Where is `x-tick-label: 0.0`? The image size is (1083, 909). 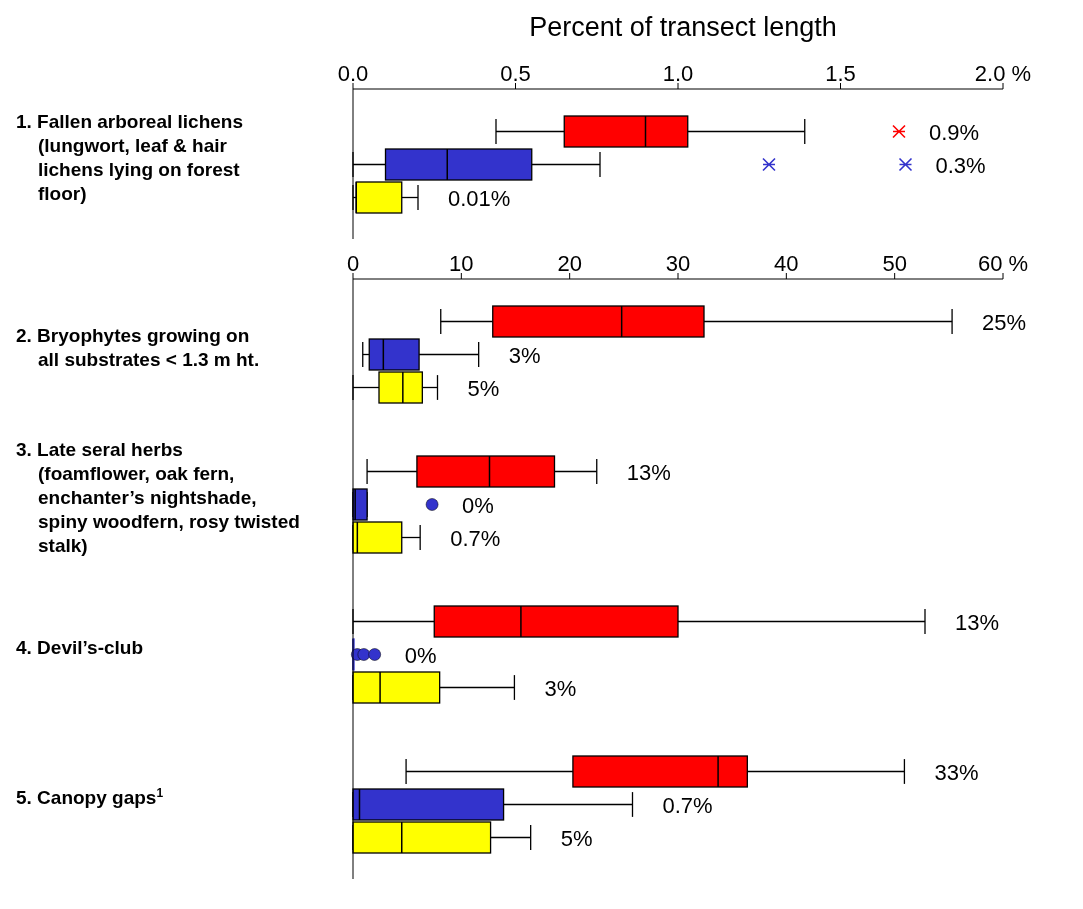 x-tick-label: 0.0 is located at coordinates (353, 73).